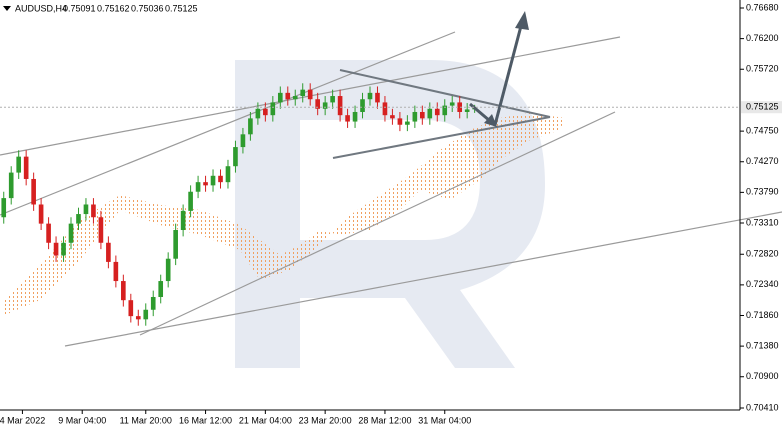 Image resolution: width=782 pixels, height=430 pixels. I want to click on y-tick-label: 0.71380, so click(762, 345).